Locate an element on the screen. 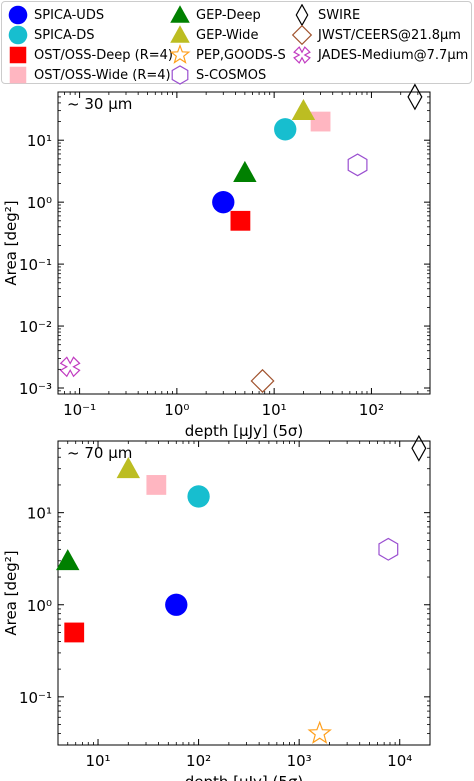 The width and height of the screenshot is (474, 781). legend-item-pep: PEP,GOODS-S is located at coordinates (227, 55).